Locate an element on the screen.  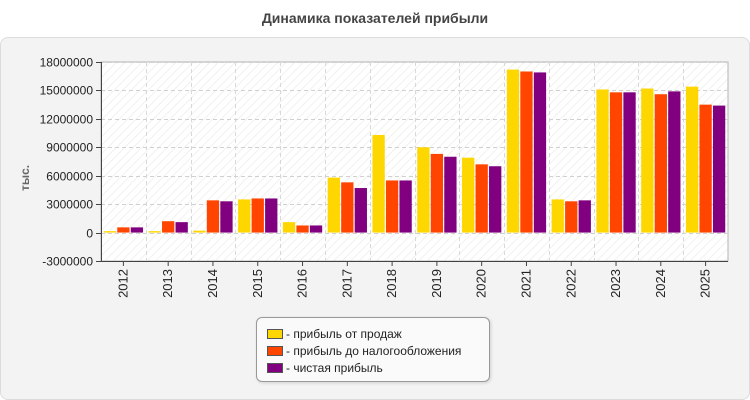
x-tick-label-2016: 2016 is located at coordinates (302, 283).